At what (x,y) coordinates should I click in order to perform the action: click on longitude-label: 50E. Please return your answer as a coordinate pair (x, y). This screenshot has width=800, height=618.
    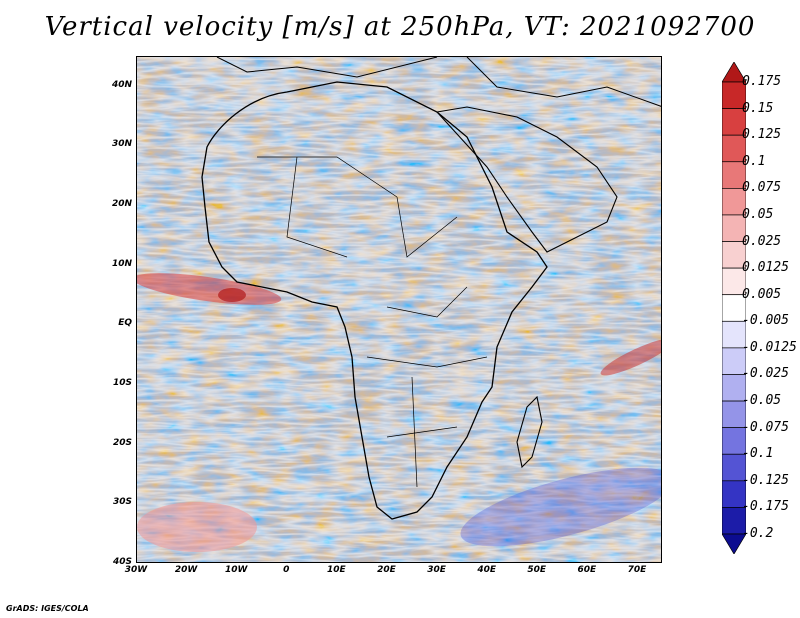
    Looking at the image, I should click on (537, 570).